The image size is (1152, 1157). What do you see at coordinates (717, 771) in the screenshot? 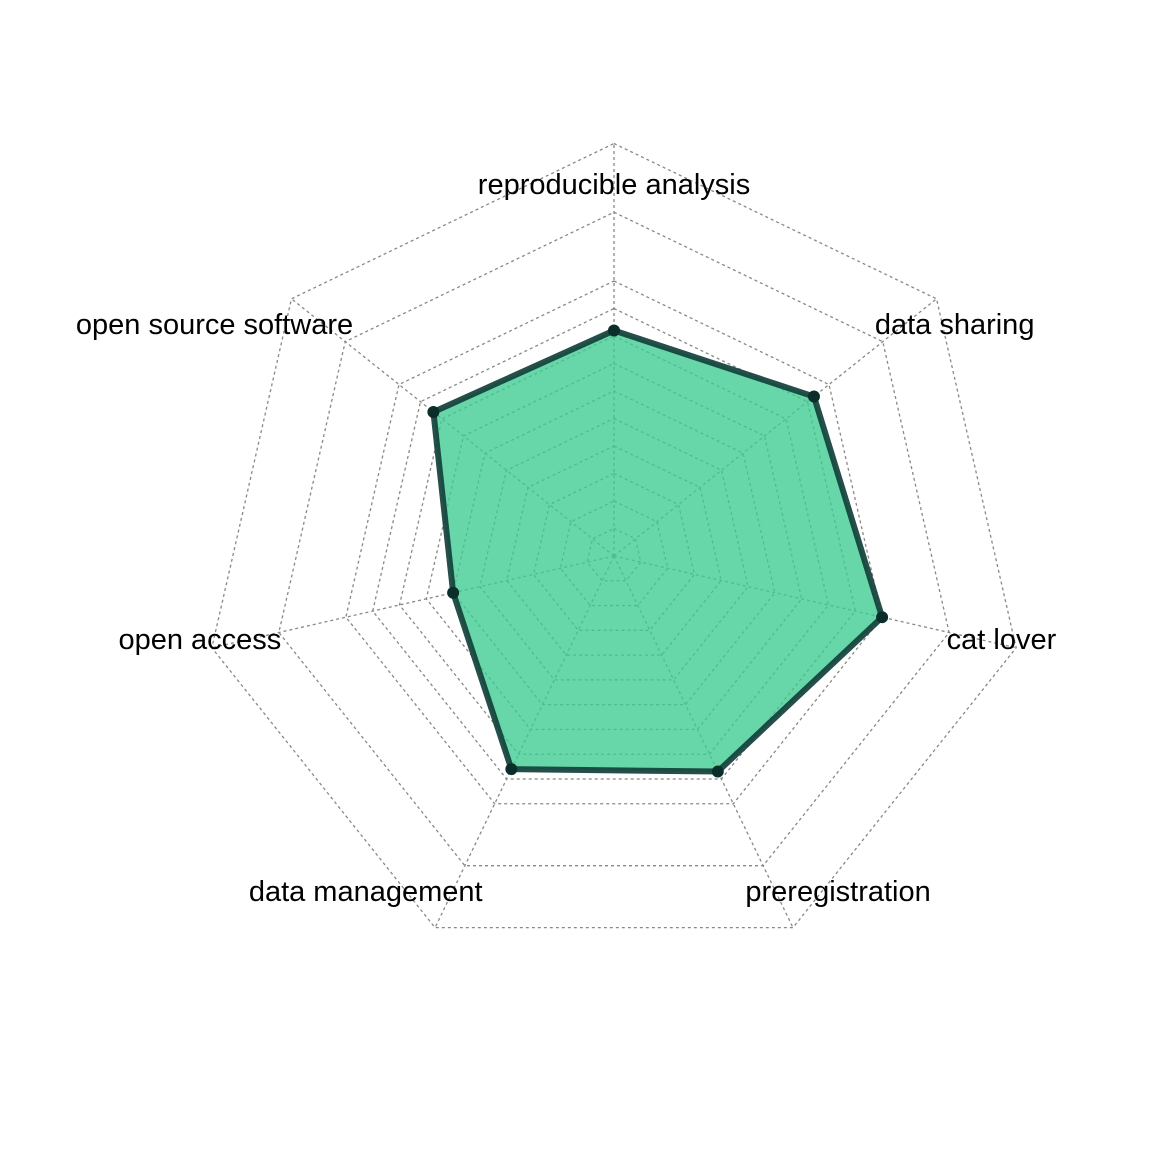
I see `data-point-preregistration` at bounding box center [717, 771].